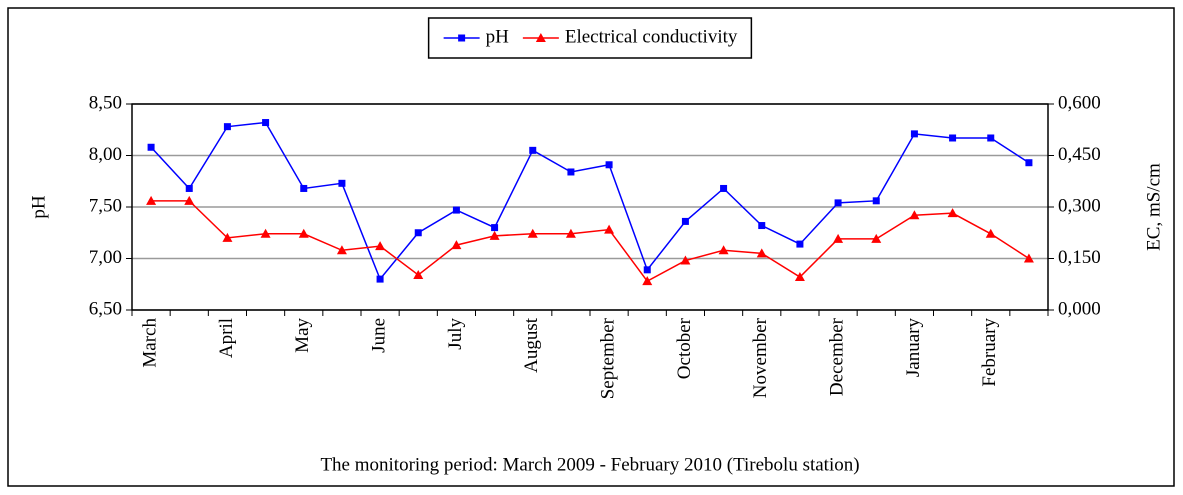 The image size is (1183, 495). I want to click on legend: pH Electrical conductivity, so click(590, 36).